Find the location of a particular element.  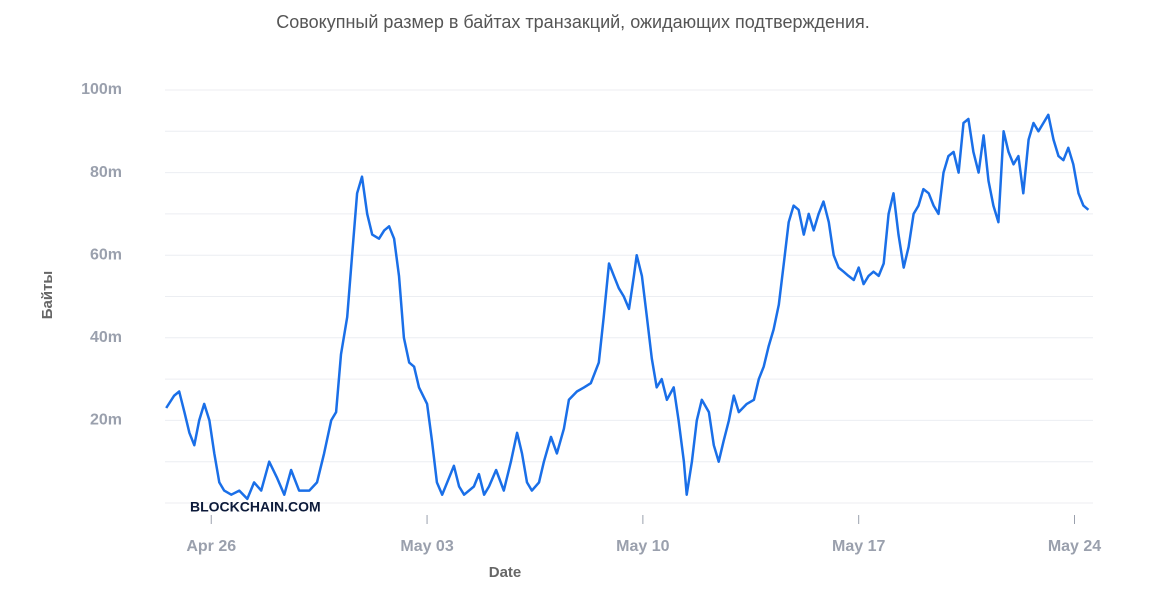

y-tick-label: 80m is located at coordinates (106, 172).